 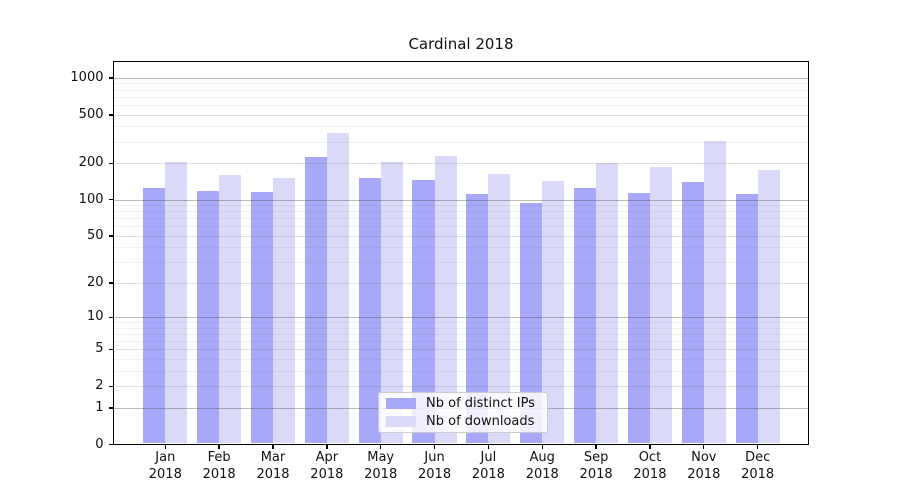 I want to click on x-tickmark-may, so click(x=381, y=446).